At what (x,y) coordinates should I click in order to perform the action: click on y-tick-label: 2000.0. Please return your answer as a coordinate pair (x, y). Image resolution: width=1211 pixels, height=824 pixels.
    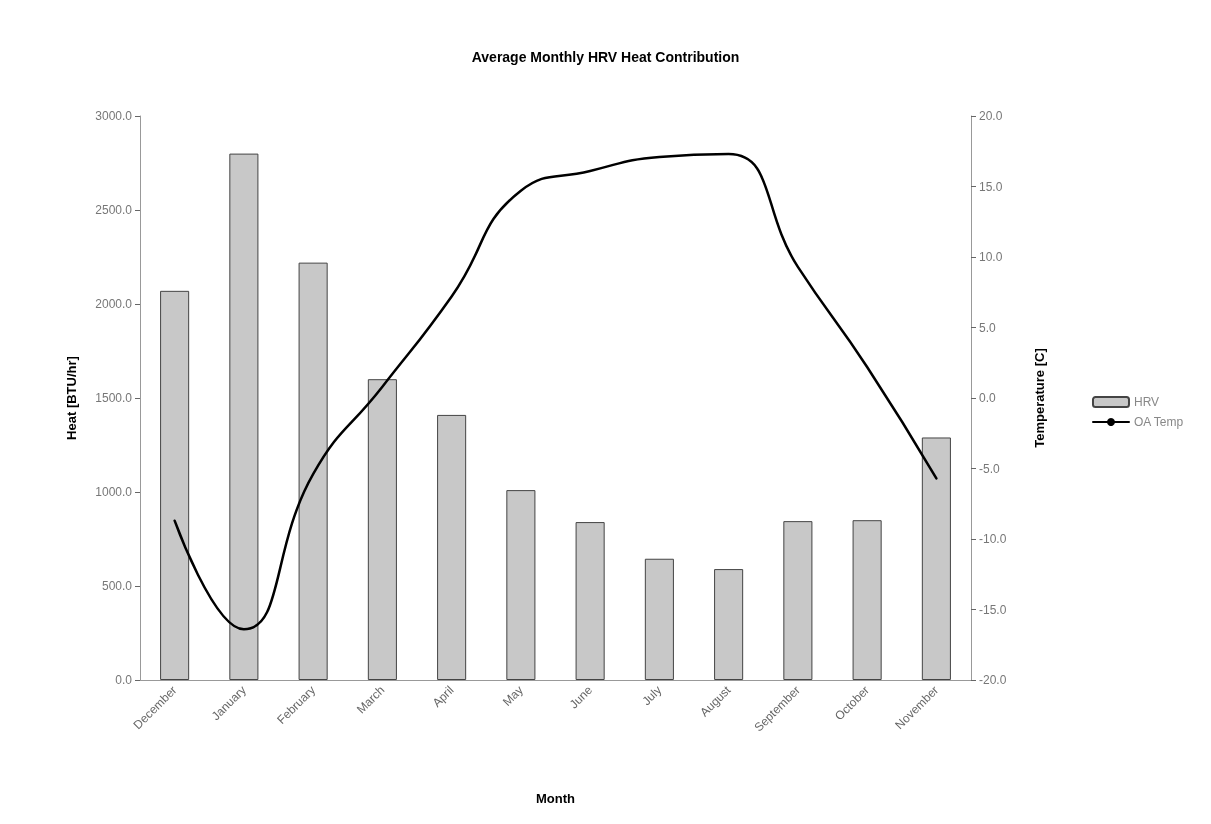
    Looking at the image, I should click on (114, 304).